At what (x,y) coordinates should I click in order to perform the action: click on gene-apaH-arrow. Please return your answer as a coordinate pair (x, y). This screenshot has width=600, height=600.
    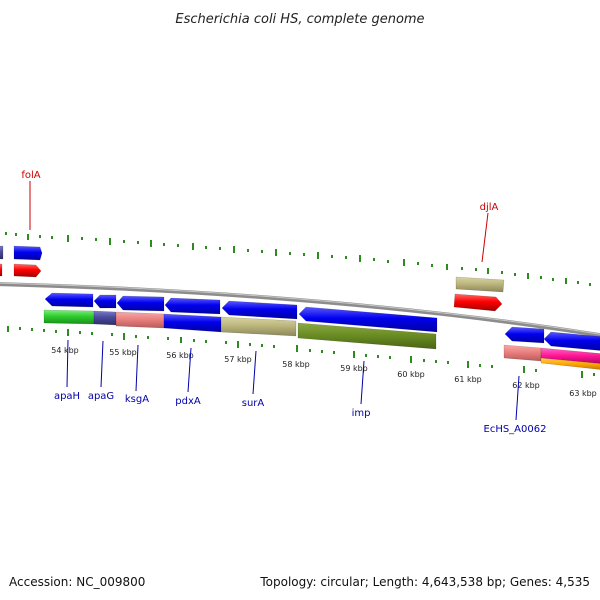
    Looking at the image, I should click on (69, 300).